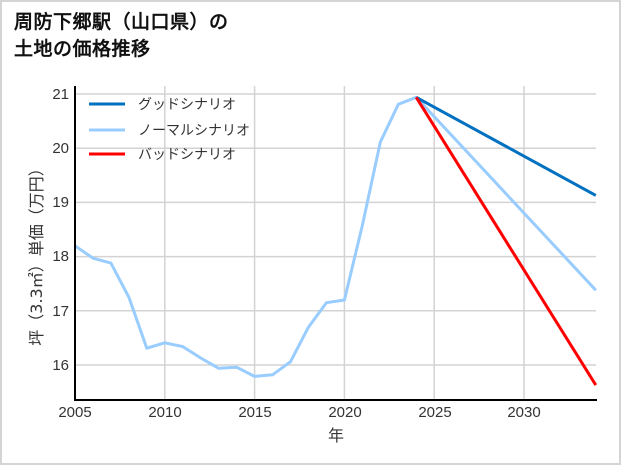 The height and width of the screenshot is (465, 621). I want to click on y-tick-label: 21, so click(60, 94).